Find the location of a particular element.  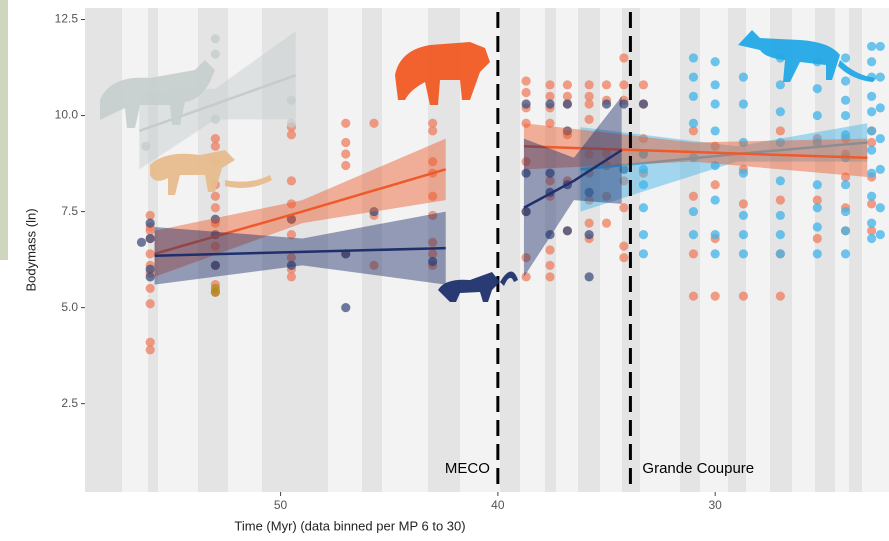

y-tick-label: 2.5 is located at coordinates (69, 403).